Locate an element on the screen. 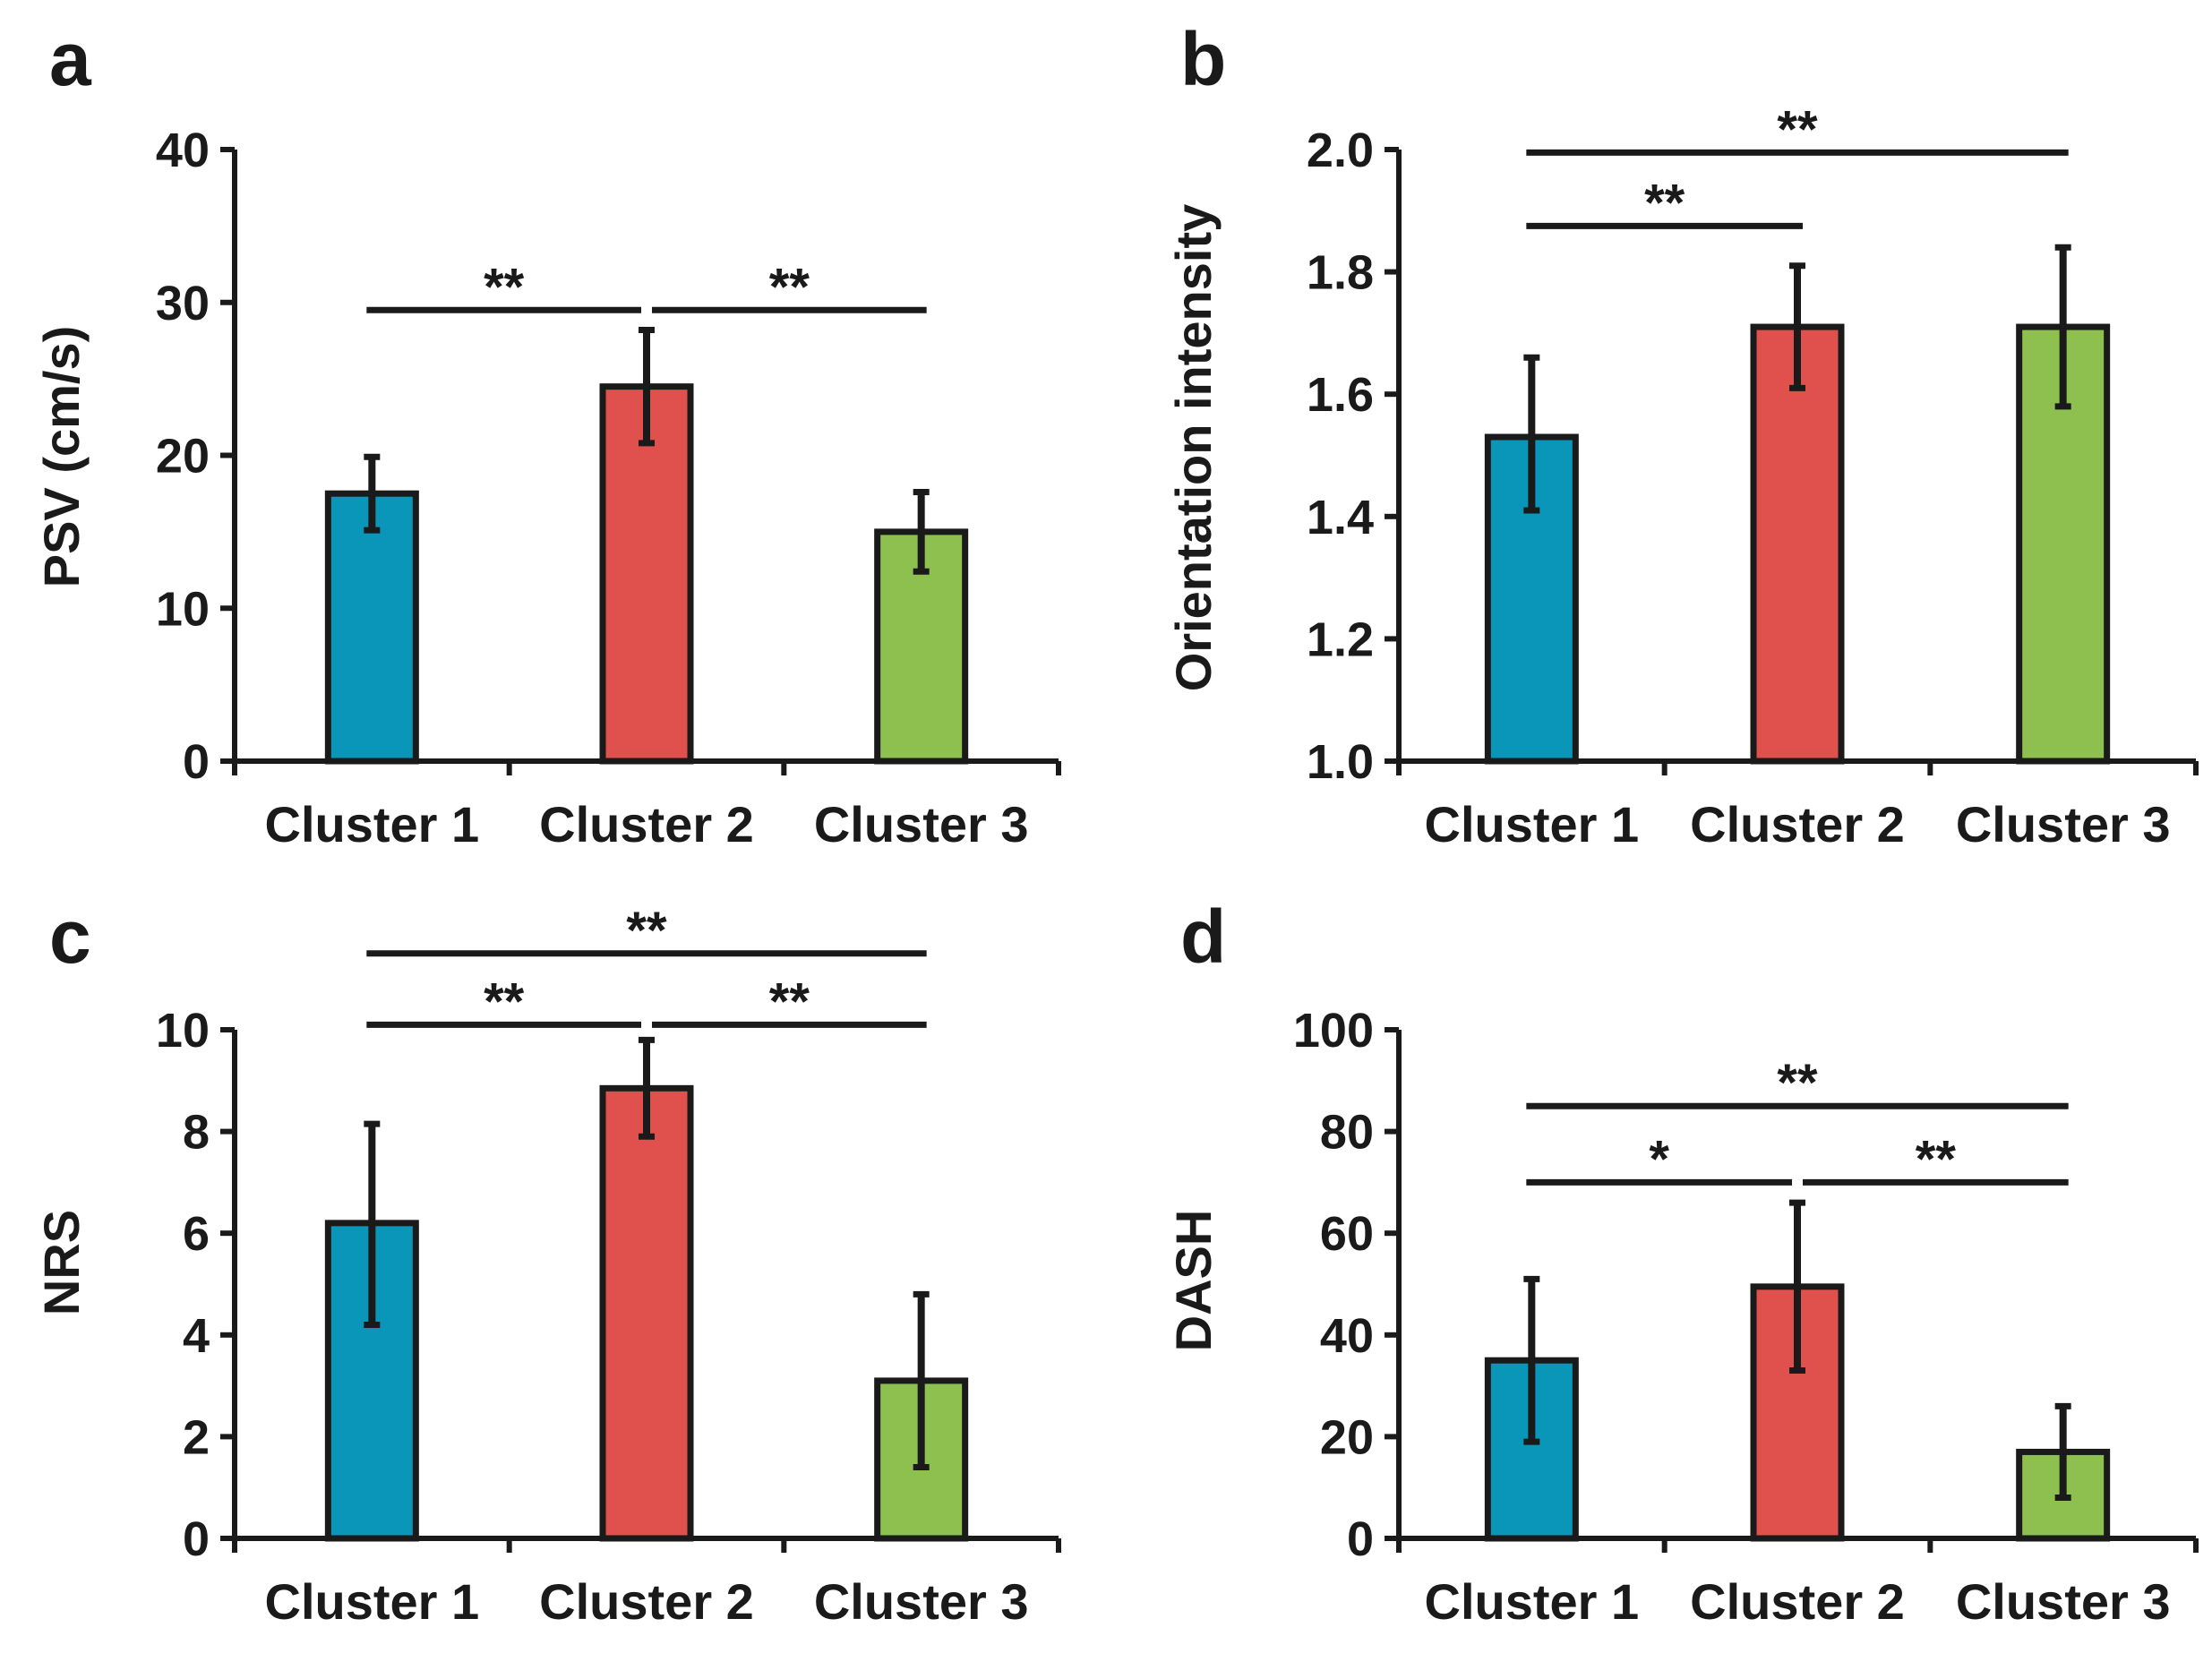 The width and height of the screenshot is (2212, 1653). y-tick-label: 100 is located at coordinates (1333, 1031).